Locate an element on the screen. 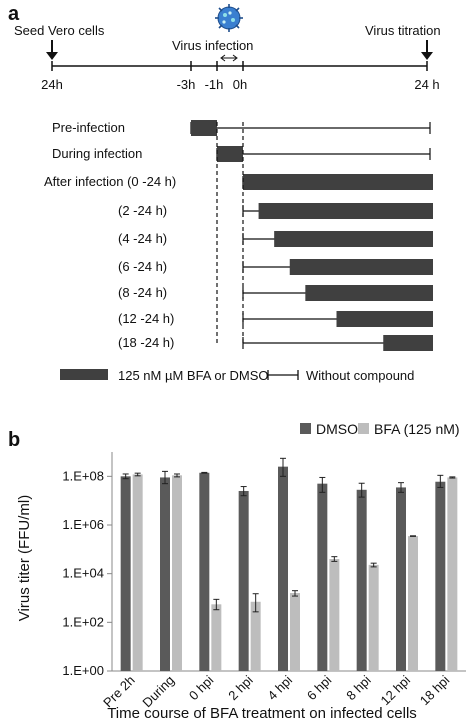 The height and width of the screenshot is (727, 472). tick-24h-end: 24 h is located at coordinates (426, 84).